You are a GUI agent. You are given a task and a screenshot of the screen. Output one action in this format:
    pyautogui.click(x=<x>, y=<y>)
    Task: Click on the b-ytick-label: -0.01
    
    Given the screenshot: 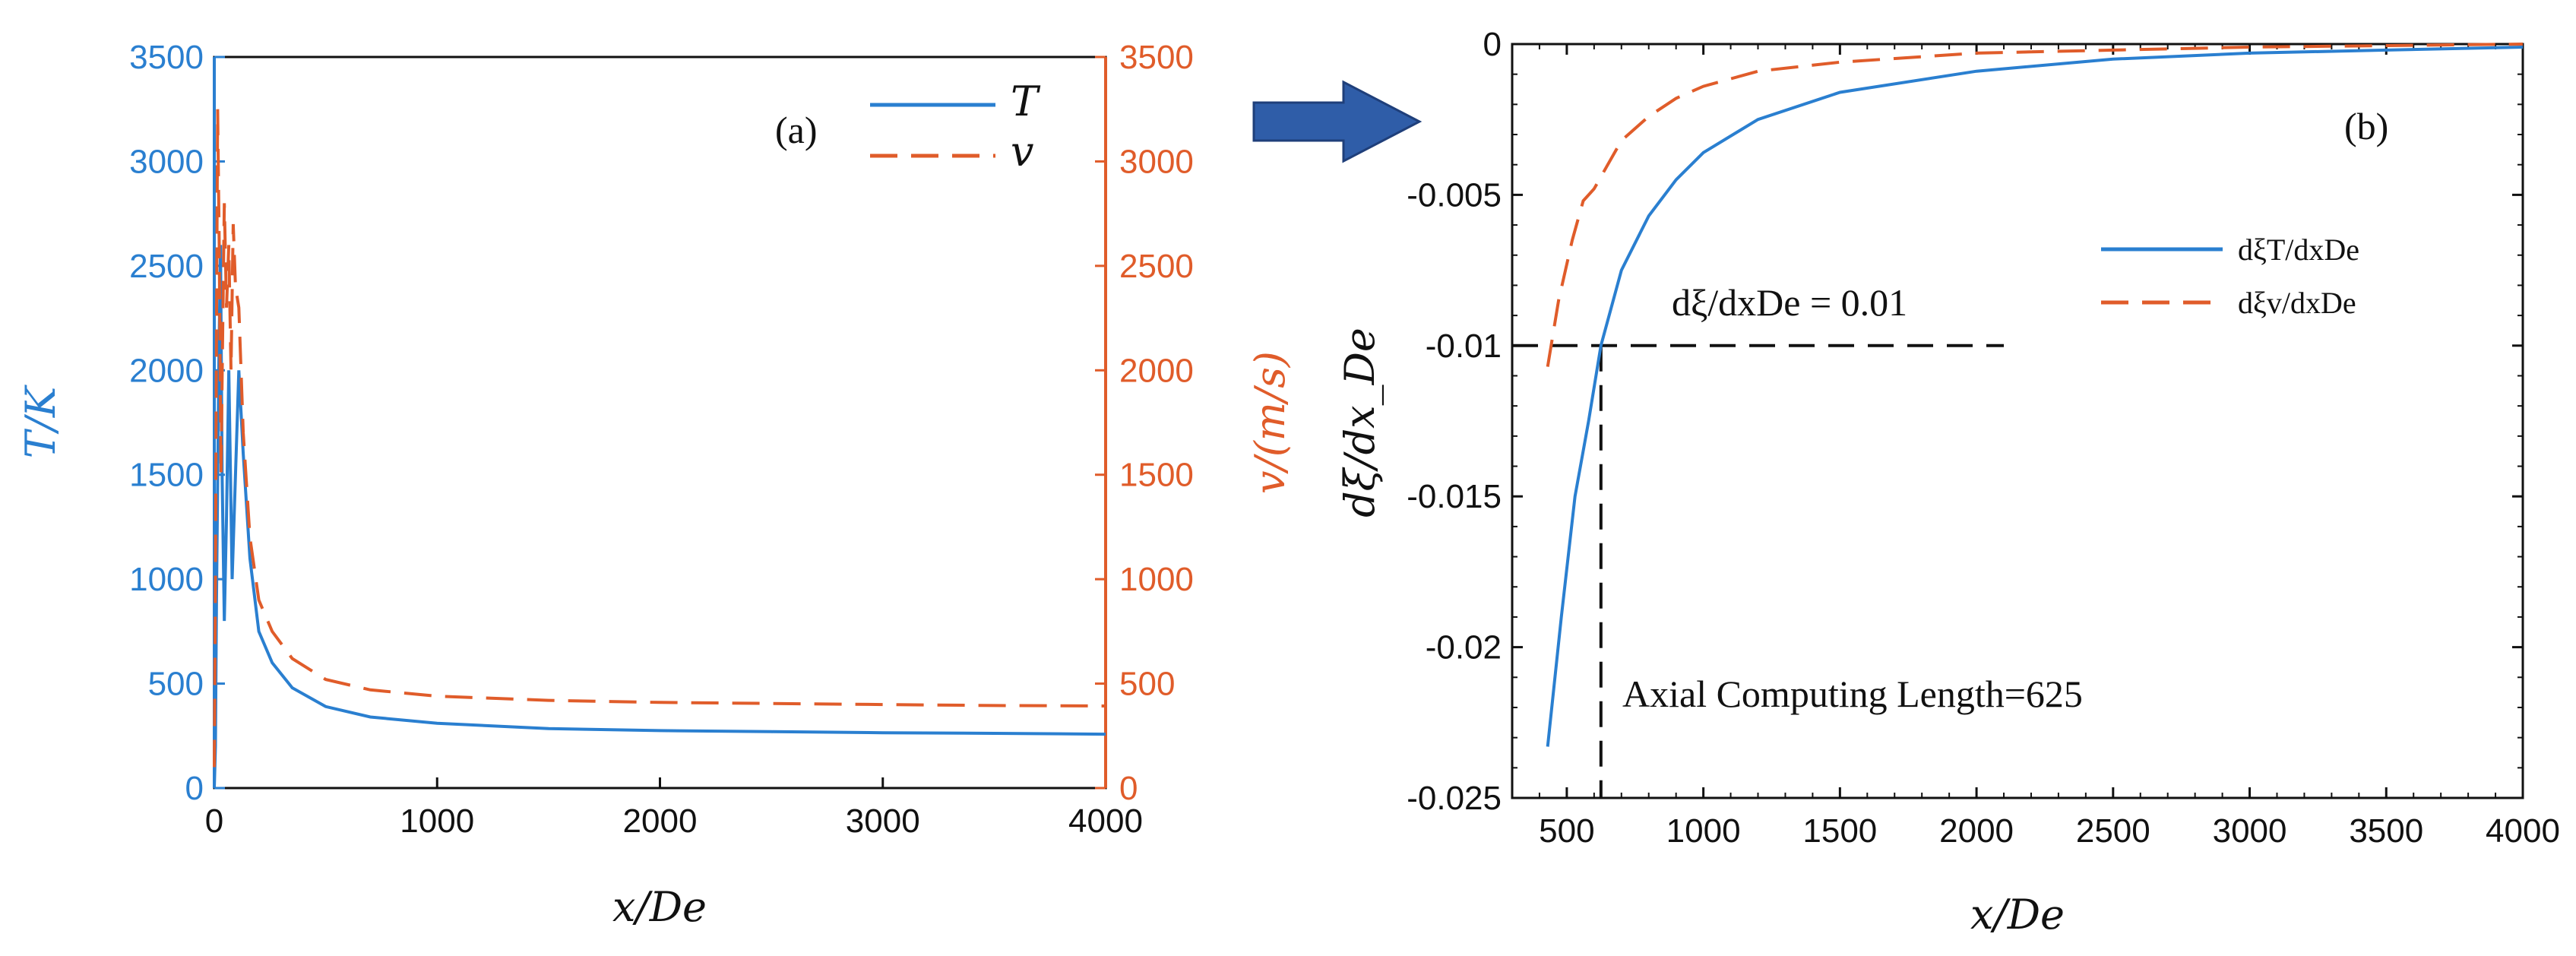 What is the action you would take?
    pyautogui.click(x=1464, y=346)
    